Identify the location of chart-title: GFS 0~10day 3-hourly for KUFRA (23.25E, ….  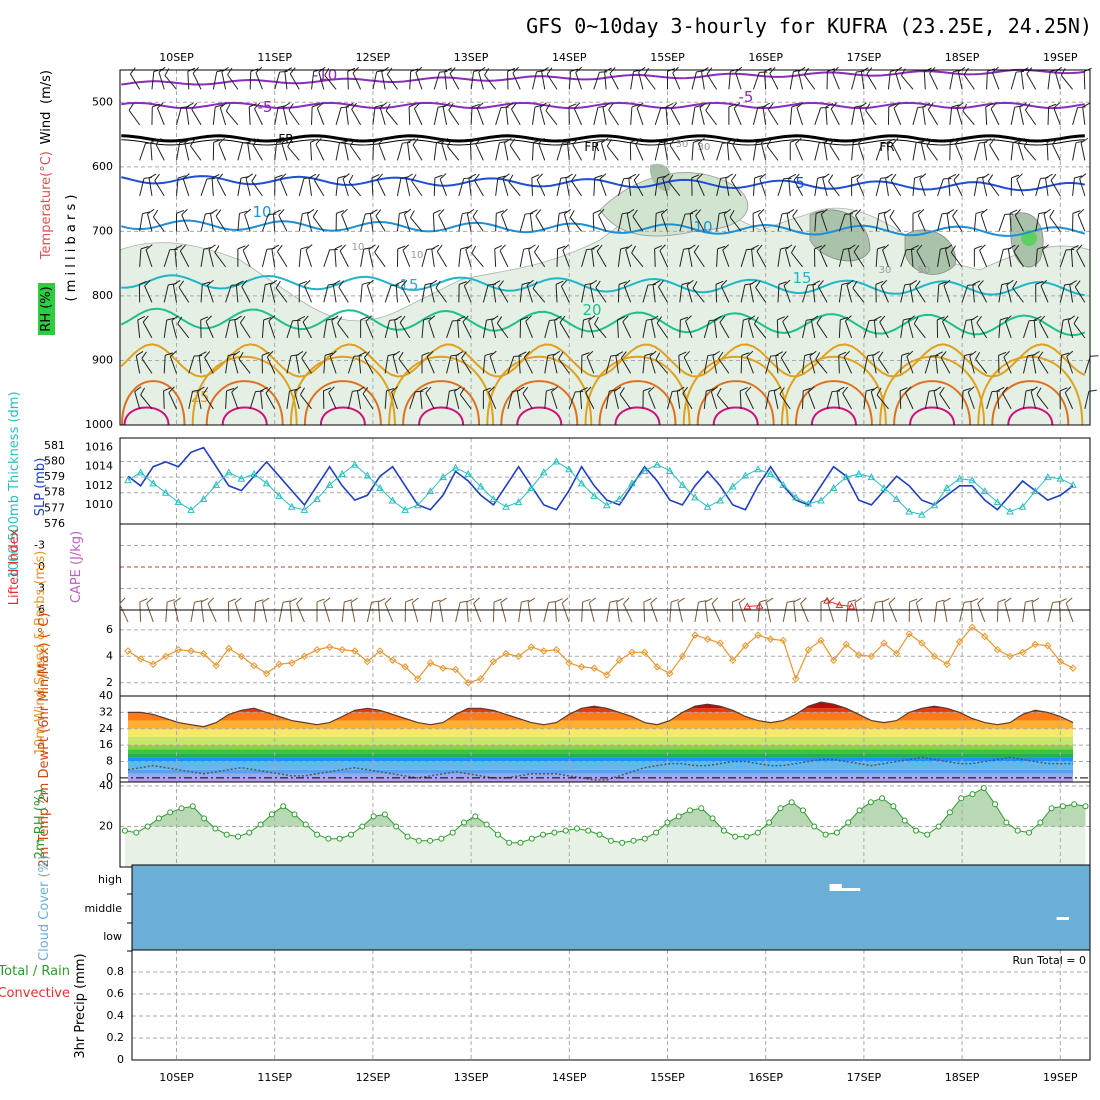
(809, 26).